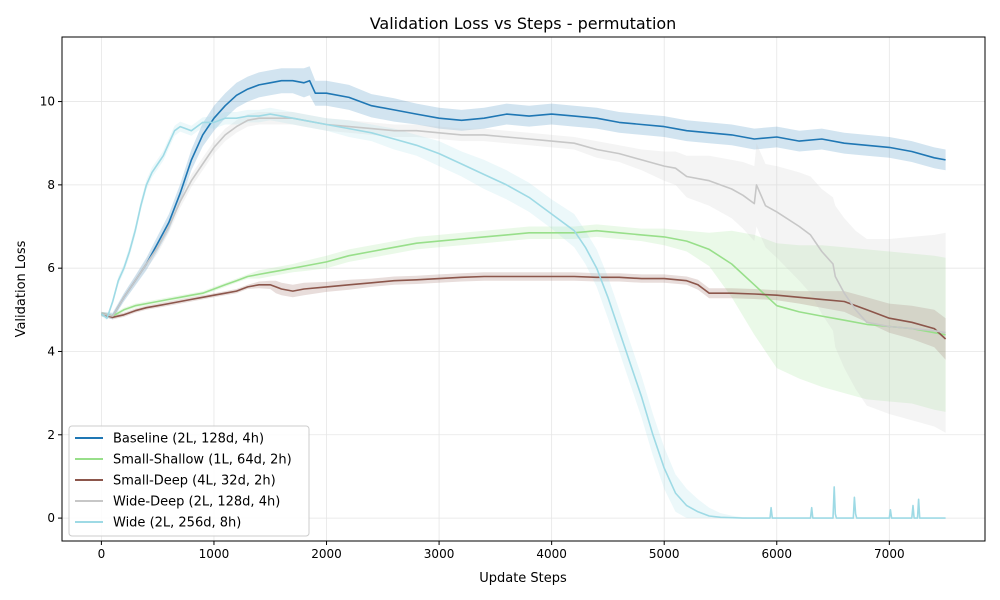 This screenshot has width=1000, height=600. Describe the element at coordinates (51, 310) in the screenshot. I see `y-axis-ticks: 0 2 4 6 8 10` at that location.